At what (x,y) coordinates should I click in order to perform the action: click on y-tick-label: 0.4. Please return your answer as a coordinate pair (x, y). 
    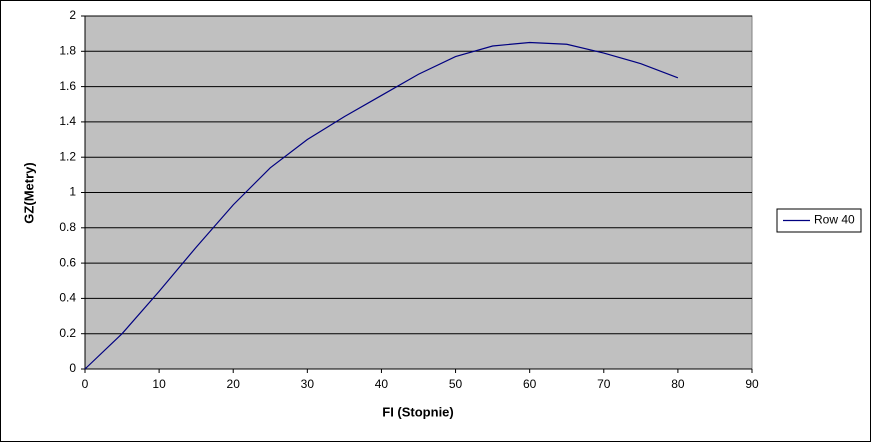
    Looking at the image, I should click on (67, 298).